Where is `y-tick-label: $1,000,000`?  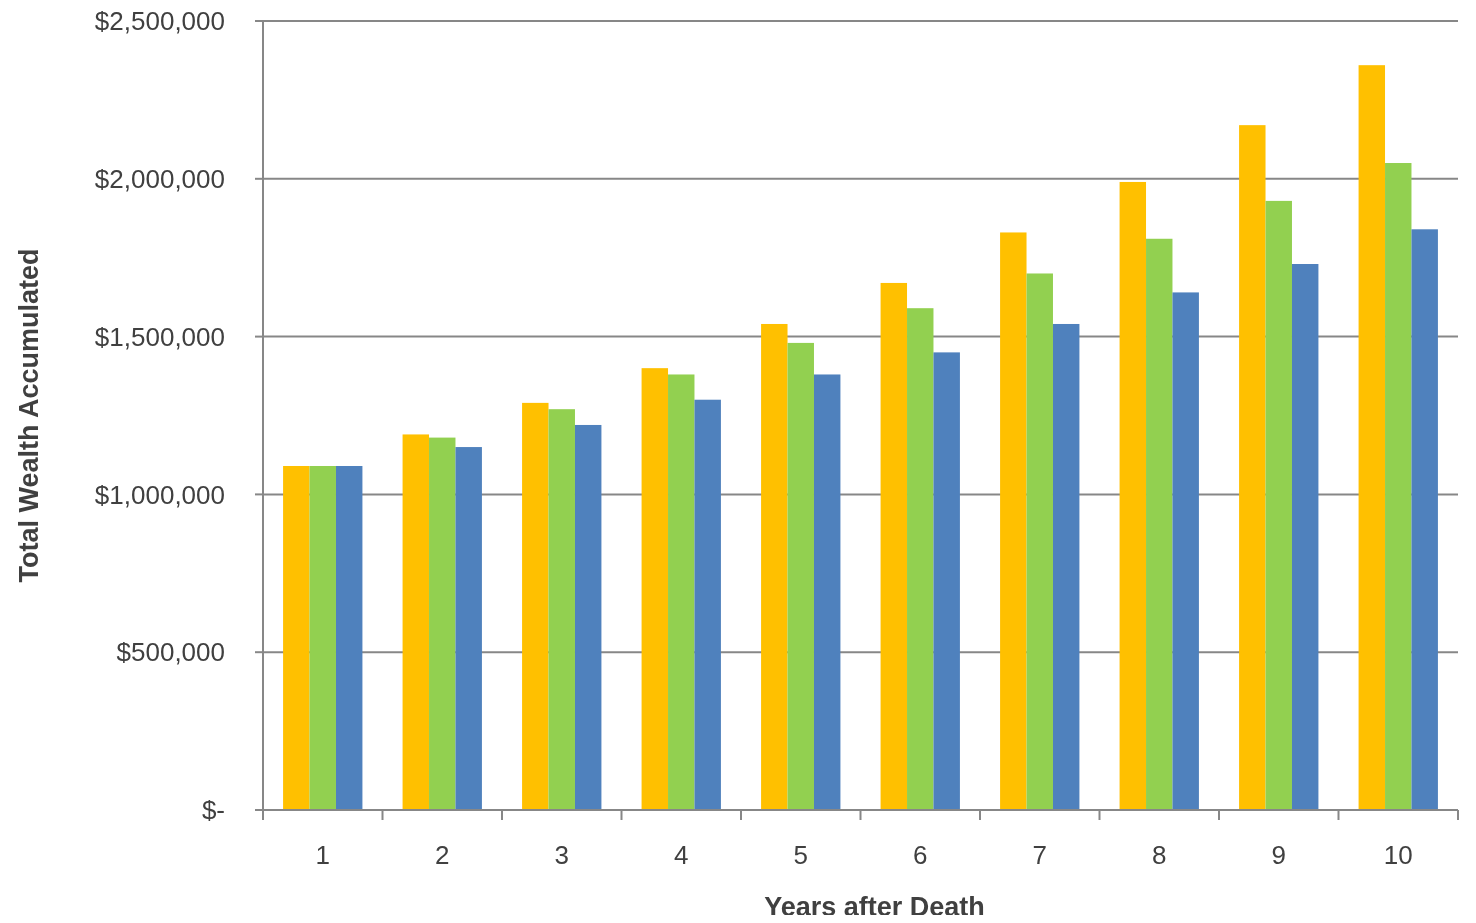
y-tick-label: $1,000,000 is located at coordinates (159, 494).